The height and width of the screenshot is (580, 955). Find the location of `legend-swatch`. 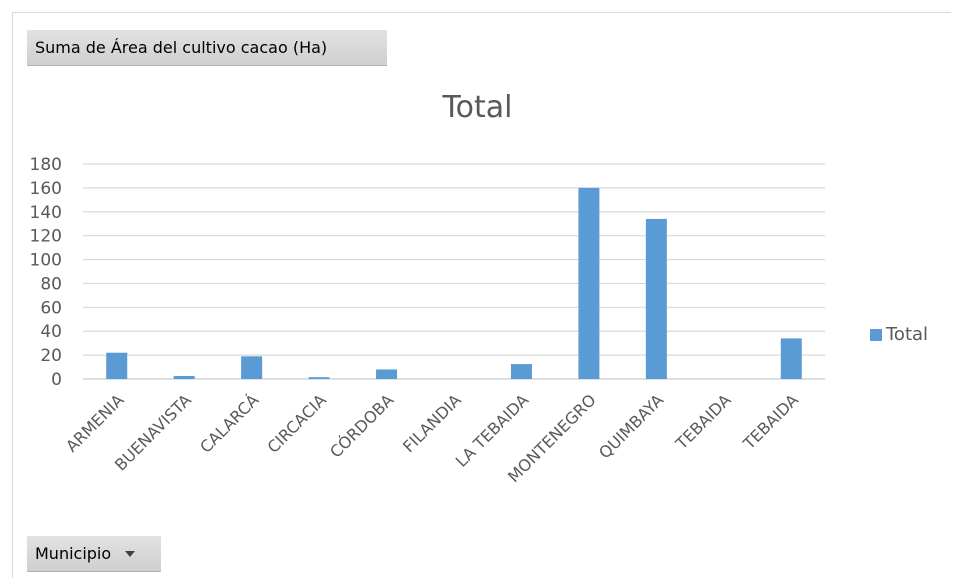

legend-swatch is located at coordinates (876, 334).